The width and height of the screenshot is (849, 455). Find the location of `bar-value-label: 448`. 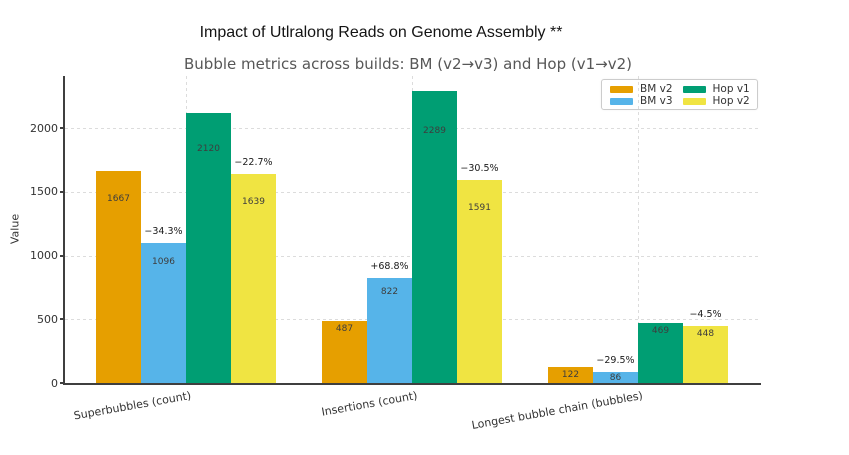

bar-value-label: 448 is located at coordinates (705, 333).